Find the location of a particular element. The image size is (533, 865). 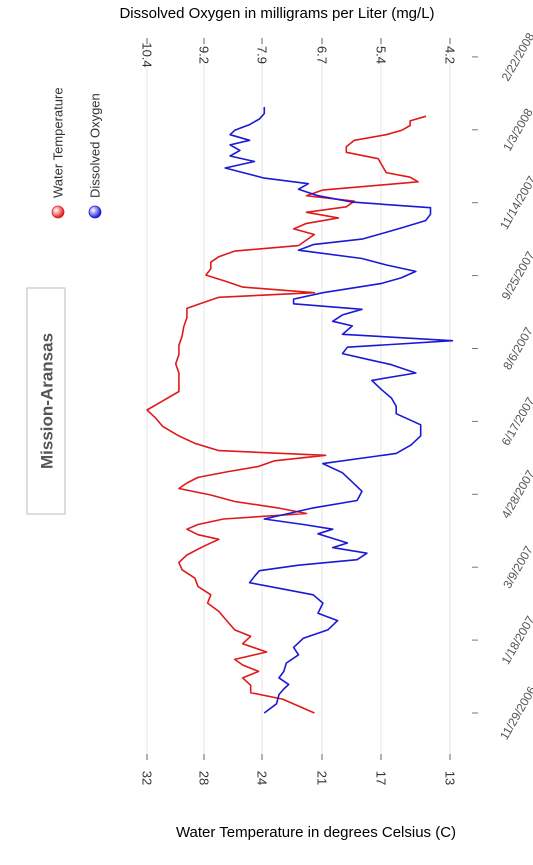

legend-item: Water Temperature is located at coordinates (58, 153).